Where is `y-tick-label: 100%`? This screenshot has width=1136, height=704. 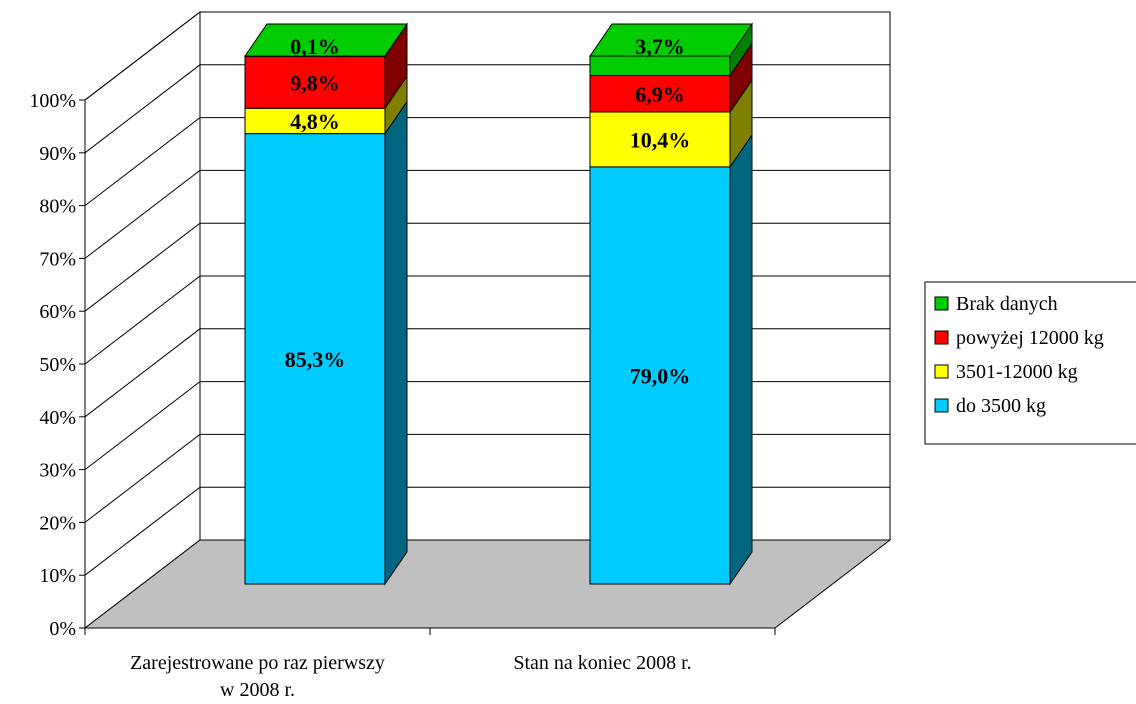
y-tick-label: 100% is located at coordinates (52, 101).